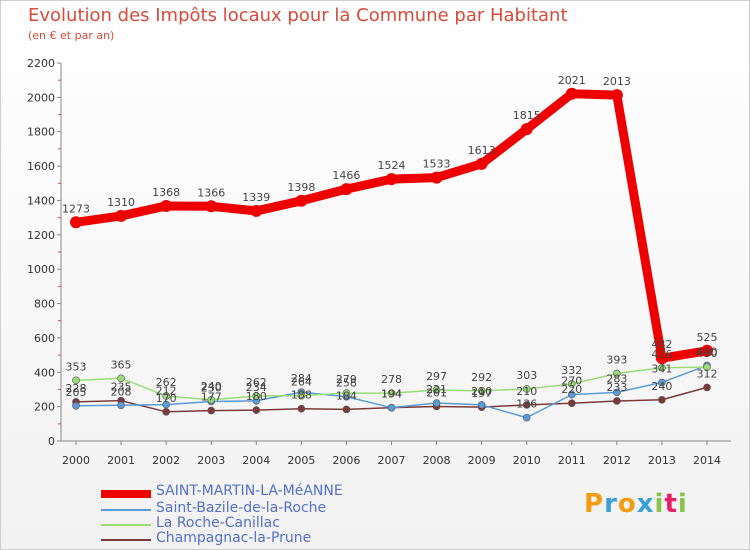  Describe the element at coordinates (392, 165) in the screenshot. I see `data-label: 1524` at that location.